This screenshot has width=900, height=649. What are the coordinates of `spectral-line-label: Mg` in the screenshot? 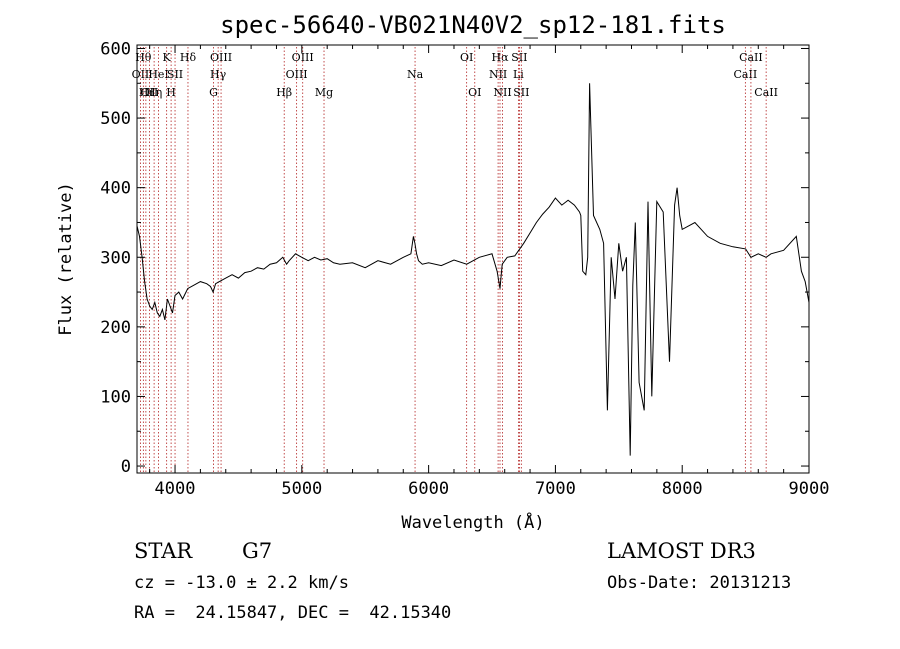 It's located at (324, 92).